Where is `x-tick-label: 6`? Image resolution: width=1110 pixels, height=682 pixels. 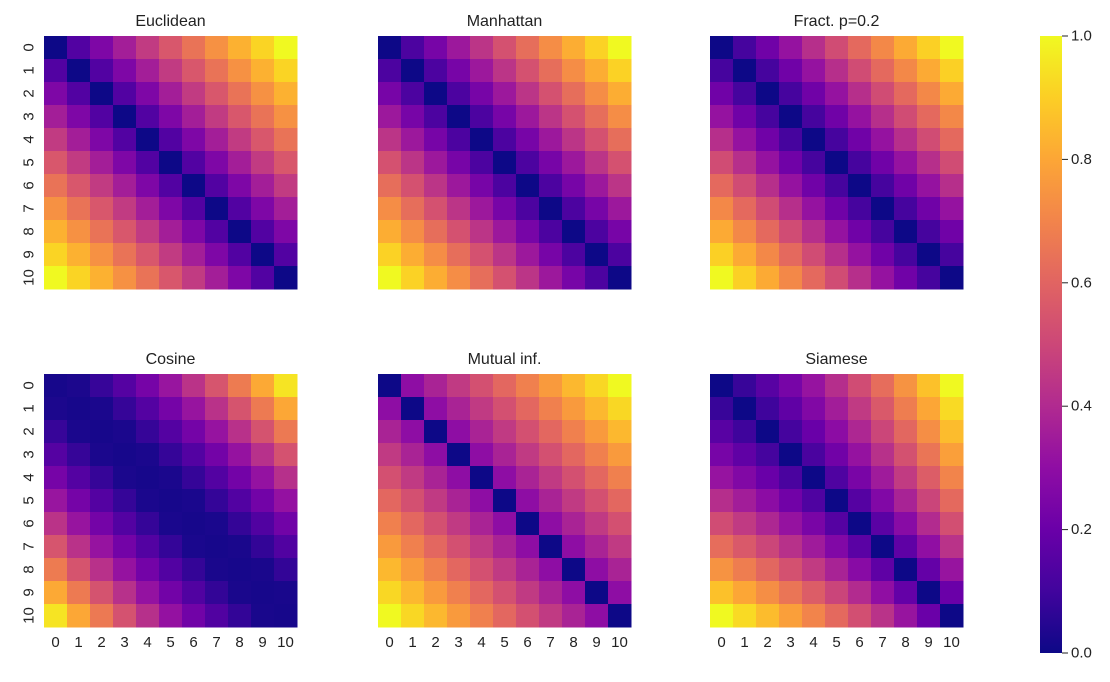
x-tick-label: 6 is located at coordinates (193, 642).